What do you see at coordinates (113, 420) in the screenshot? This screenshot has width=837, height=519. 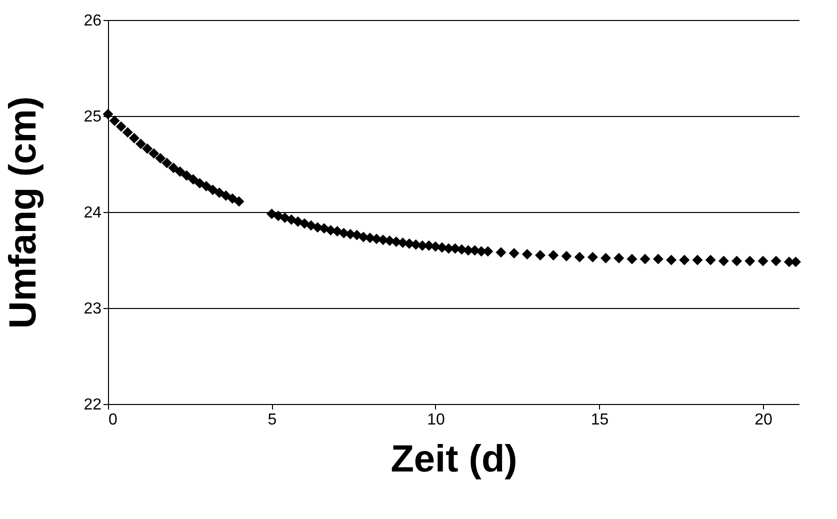 I see `x-tick-label: 0` at bounding box center [113, 420].